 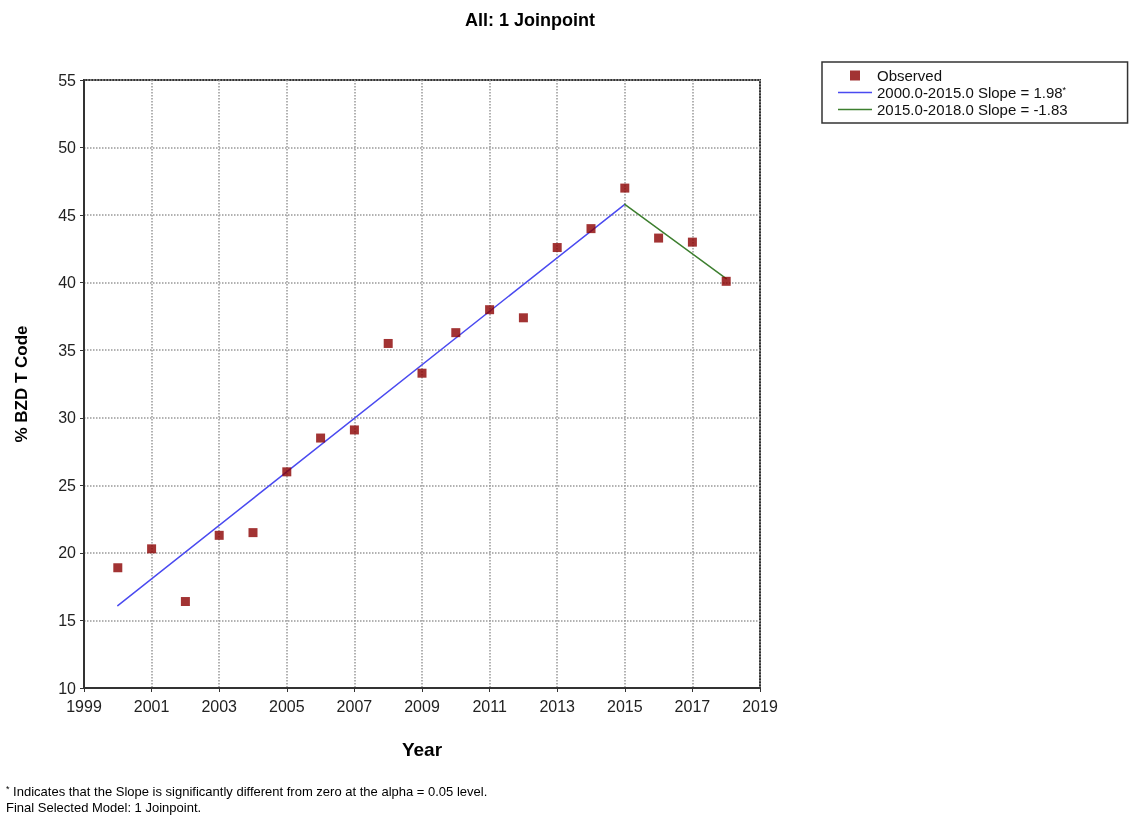 What do you see at coordinates (422, 706) in the screenshot?
I see `x-tick-label: 2009` at bounding box center [422, 706].